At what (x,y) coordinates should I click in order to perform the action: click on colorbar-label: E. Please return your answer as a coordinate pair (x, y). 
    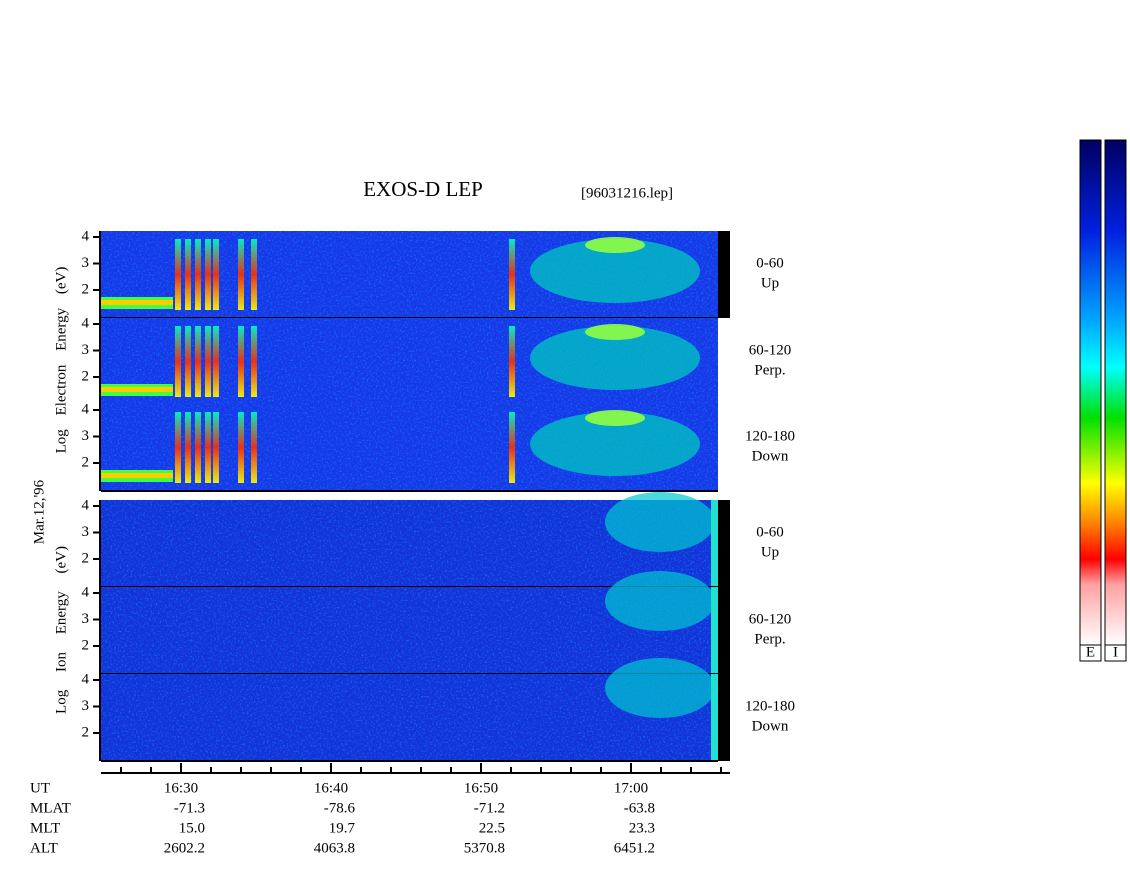
    Looking at the image, I should click on (1090, 652).